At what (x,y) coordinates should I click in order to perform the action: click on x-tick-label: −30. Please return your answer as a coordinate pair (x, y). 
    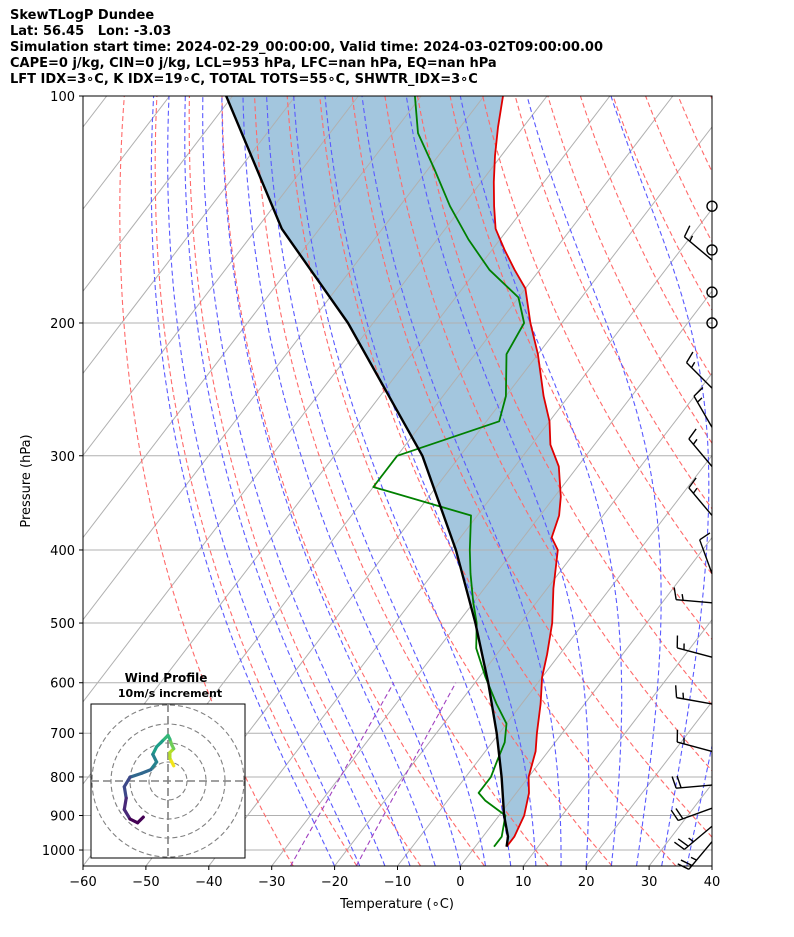
    Looking at the image, I should click on (271, 882).